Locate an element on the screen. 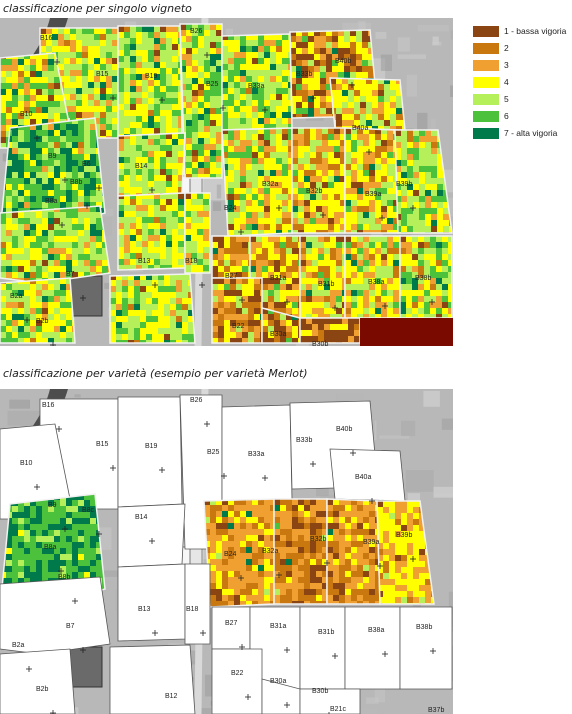 The height and width of the screenshot is (714, 572). legend-label-2: 2 is located at coordinates (506, 48).